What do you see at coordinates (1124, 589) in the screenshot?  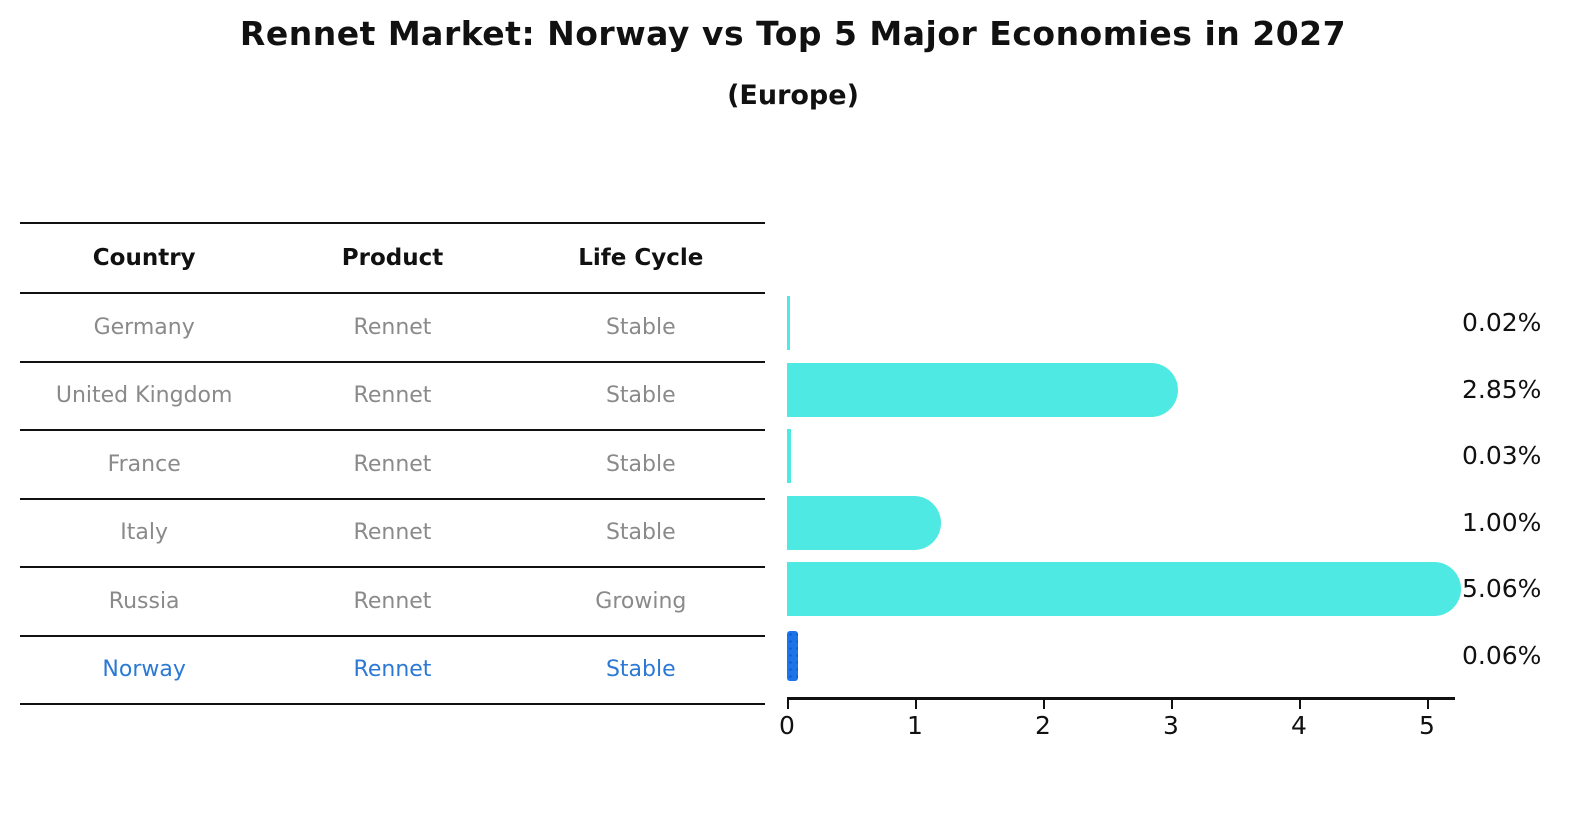 I see `bar-russia` at bounding box center [1124, 589].